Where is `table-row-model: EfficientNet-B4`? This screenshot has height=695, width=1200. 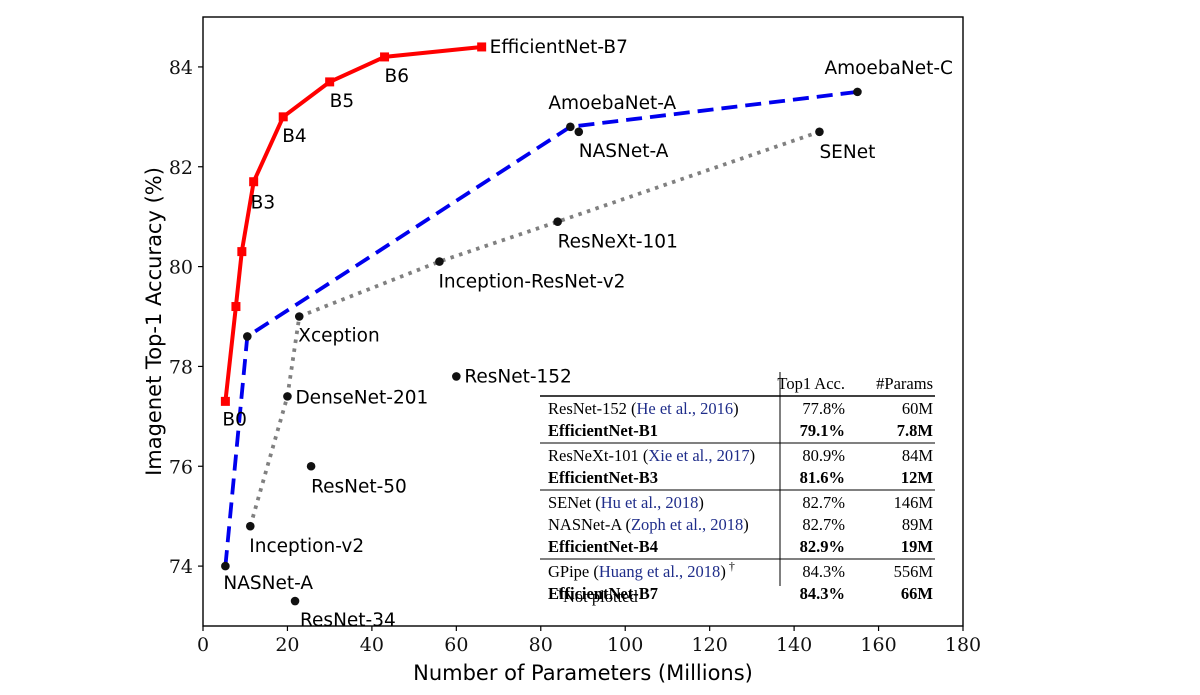
table-row-model: EfficientNet-B4 is located at coordinates (603, 546).